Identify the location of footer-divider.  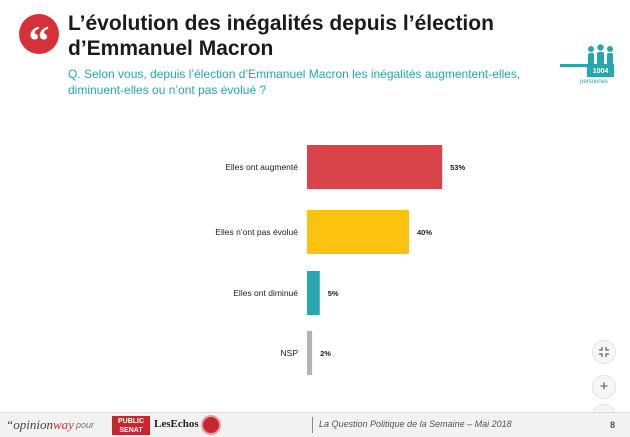
(312, 425).